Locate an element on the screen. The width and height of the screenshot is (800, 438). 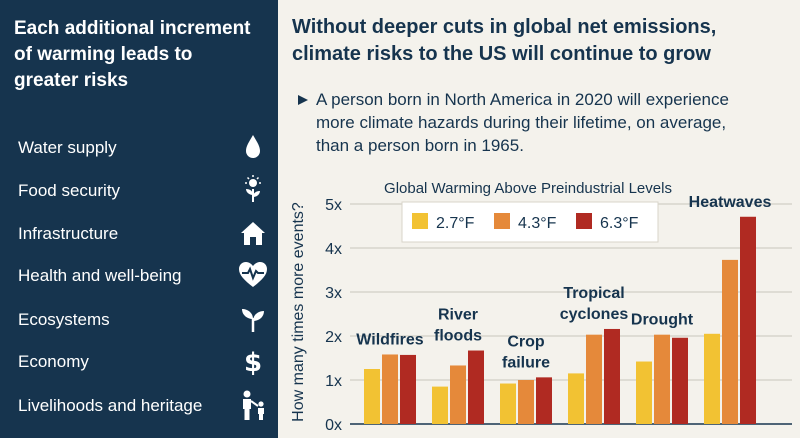
risk-item-label: Livelihoods and heritage is located at coordinates (110, 405).